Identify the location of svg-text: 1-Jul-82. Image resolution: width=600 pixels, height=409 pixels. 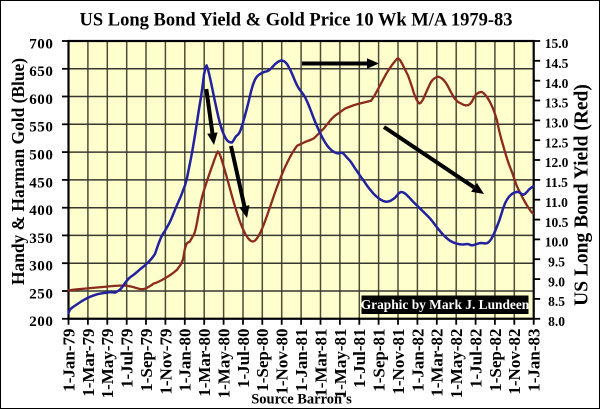
(475, 359).